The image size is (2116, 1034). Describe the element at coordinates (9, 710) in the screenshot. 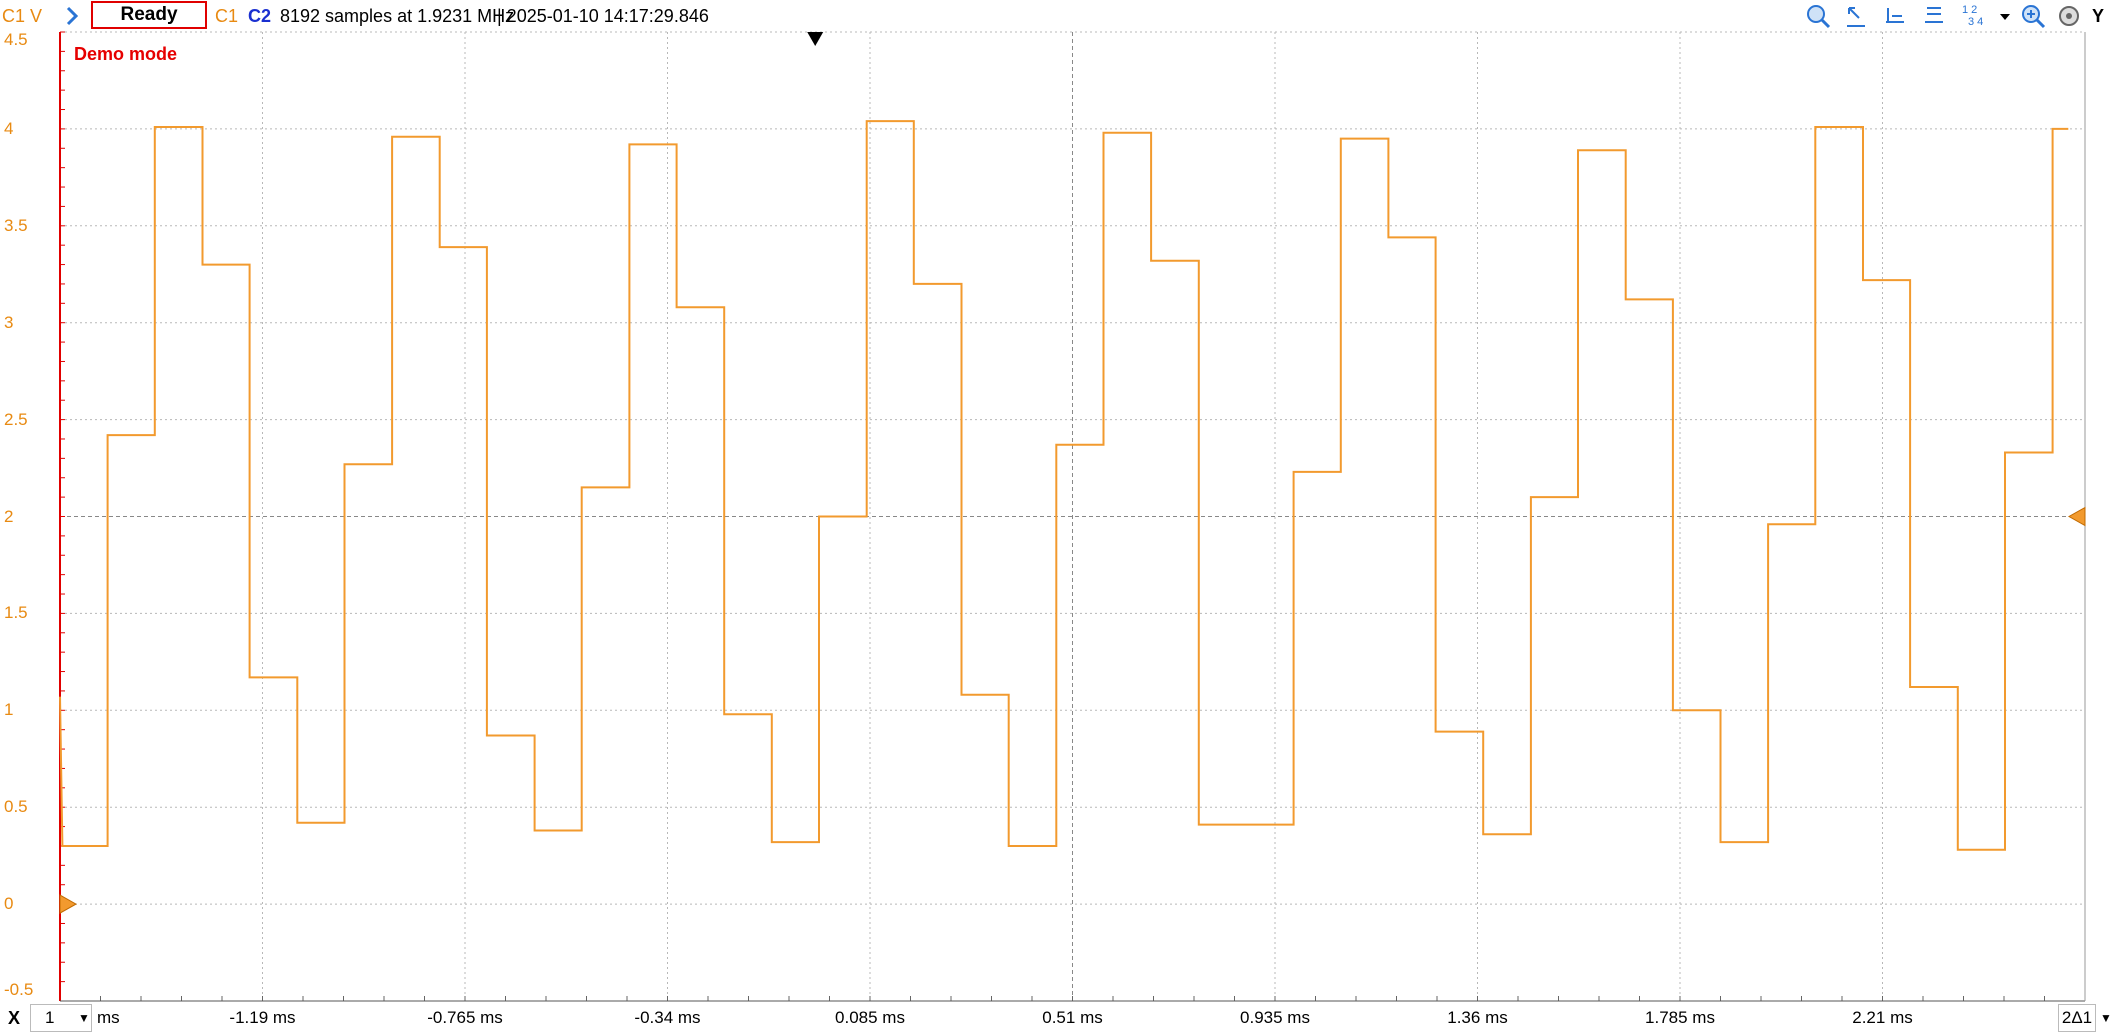

I see `y-tick-label: 1` at that location.